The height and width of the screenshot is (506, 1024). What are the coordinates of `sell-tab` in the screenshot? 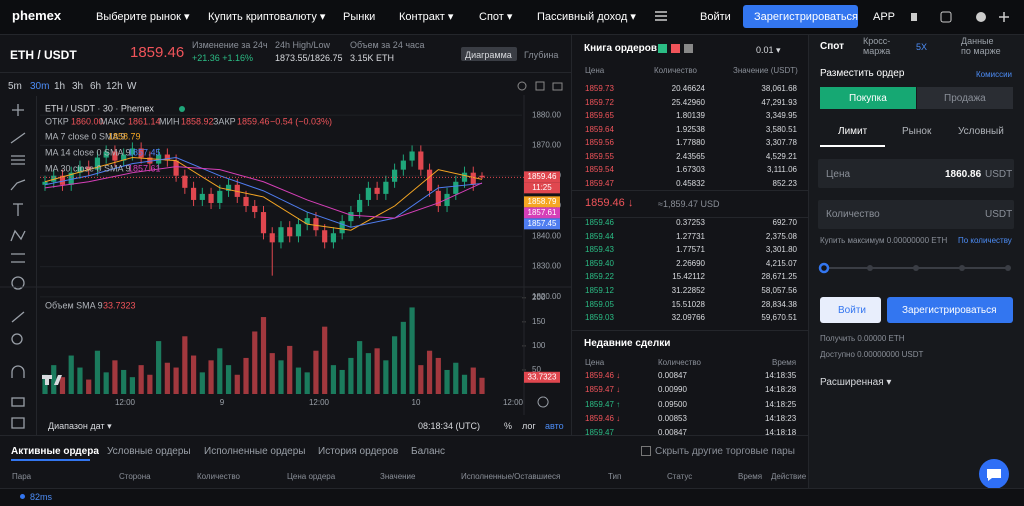 It's located at (965, 98).